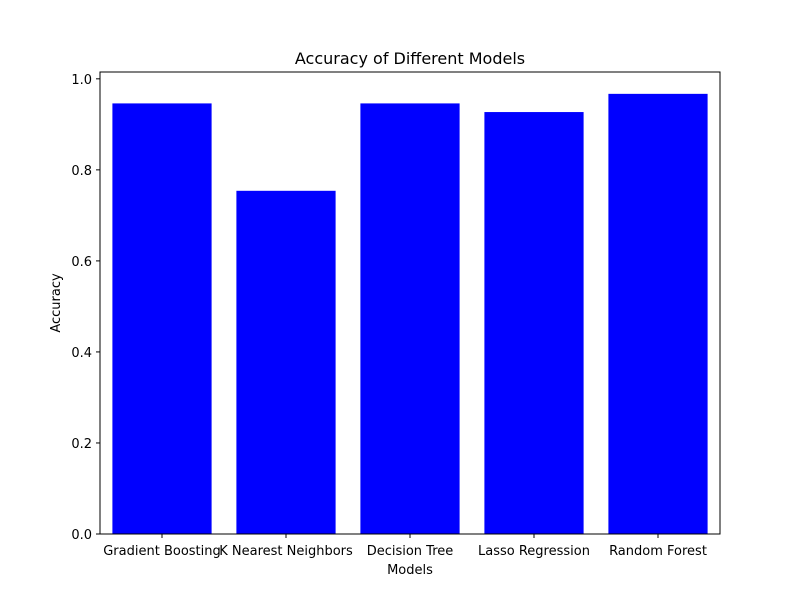 The height and width of the screenshot is (600, 800). I want to click on x-tick-label: K Nearest Neighbors, so click(286, 551).